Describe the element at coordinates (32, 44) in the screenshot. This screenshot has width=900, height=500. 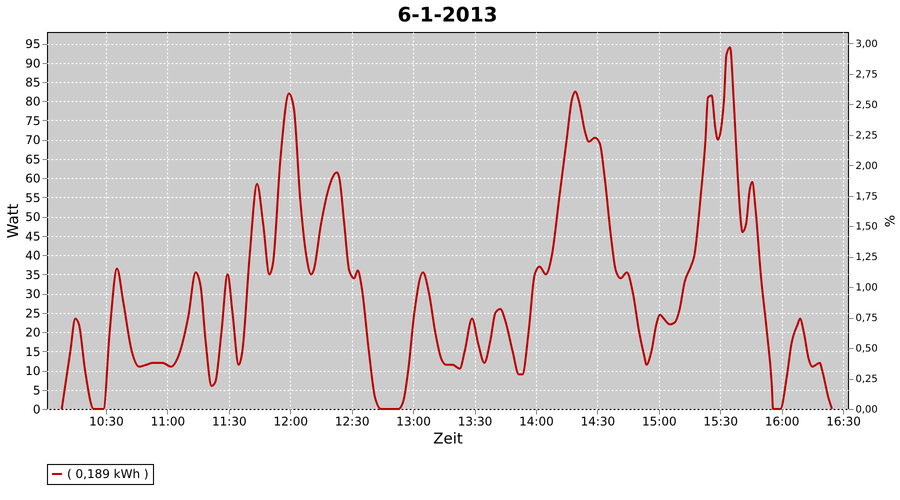
I see `y-tick-label: 95` at that location.